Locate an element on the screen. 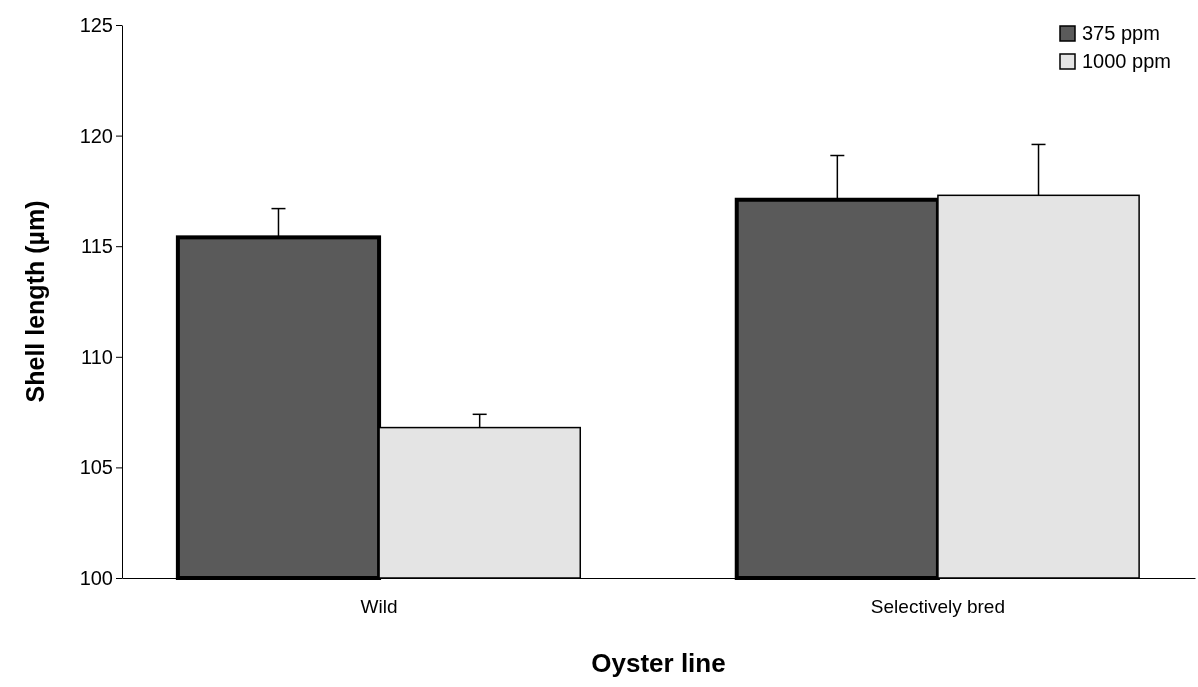  y-tick-label: 110 is located at coordinates (97, 356).